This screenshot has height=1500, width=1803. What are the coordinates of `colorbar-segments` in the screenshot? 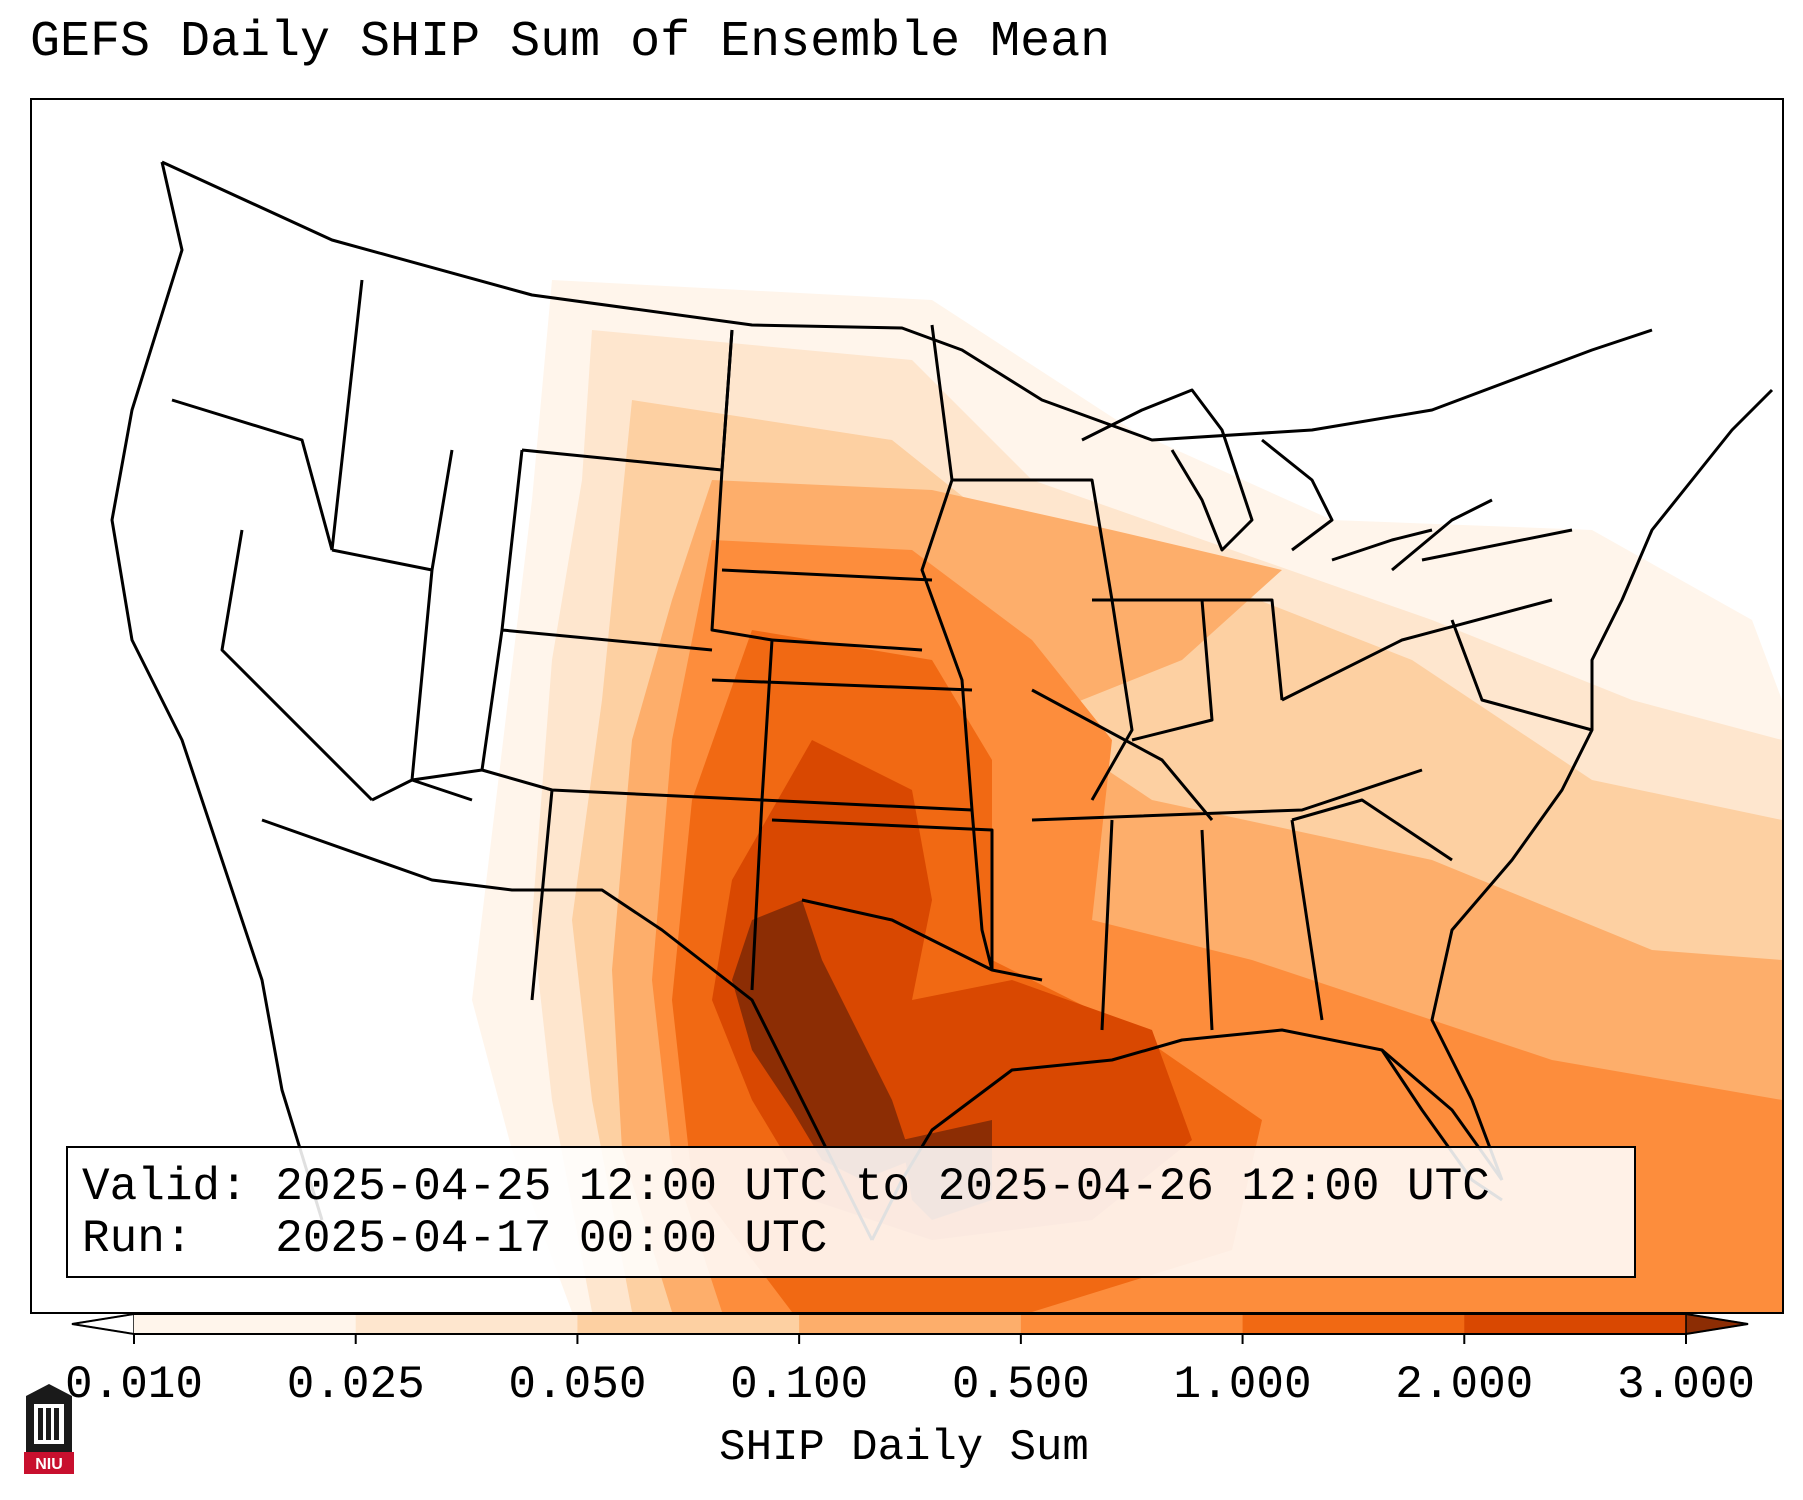 It's located at (910, 1324).